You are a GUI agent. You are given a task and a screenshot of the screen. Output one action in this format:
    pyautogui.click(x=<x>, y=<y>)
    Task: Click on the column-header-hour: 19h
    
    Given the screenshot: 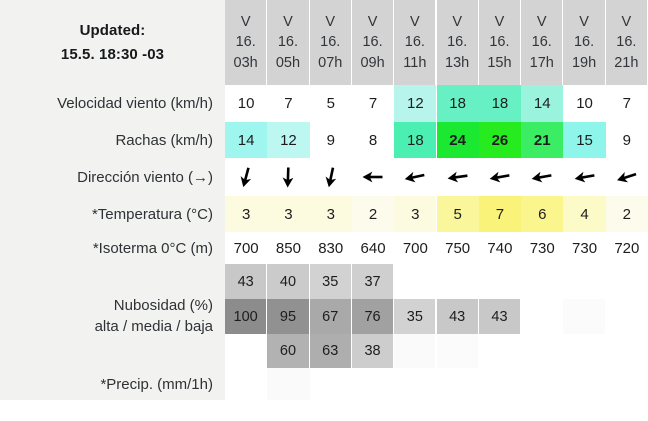 What is the action you would take?
    pyautogui.click(x=584, y=62)
    